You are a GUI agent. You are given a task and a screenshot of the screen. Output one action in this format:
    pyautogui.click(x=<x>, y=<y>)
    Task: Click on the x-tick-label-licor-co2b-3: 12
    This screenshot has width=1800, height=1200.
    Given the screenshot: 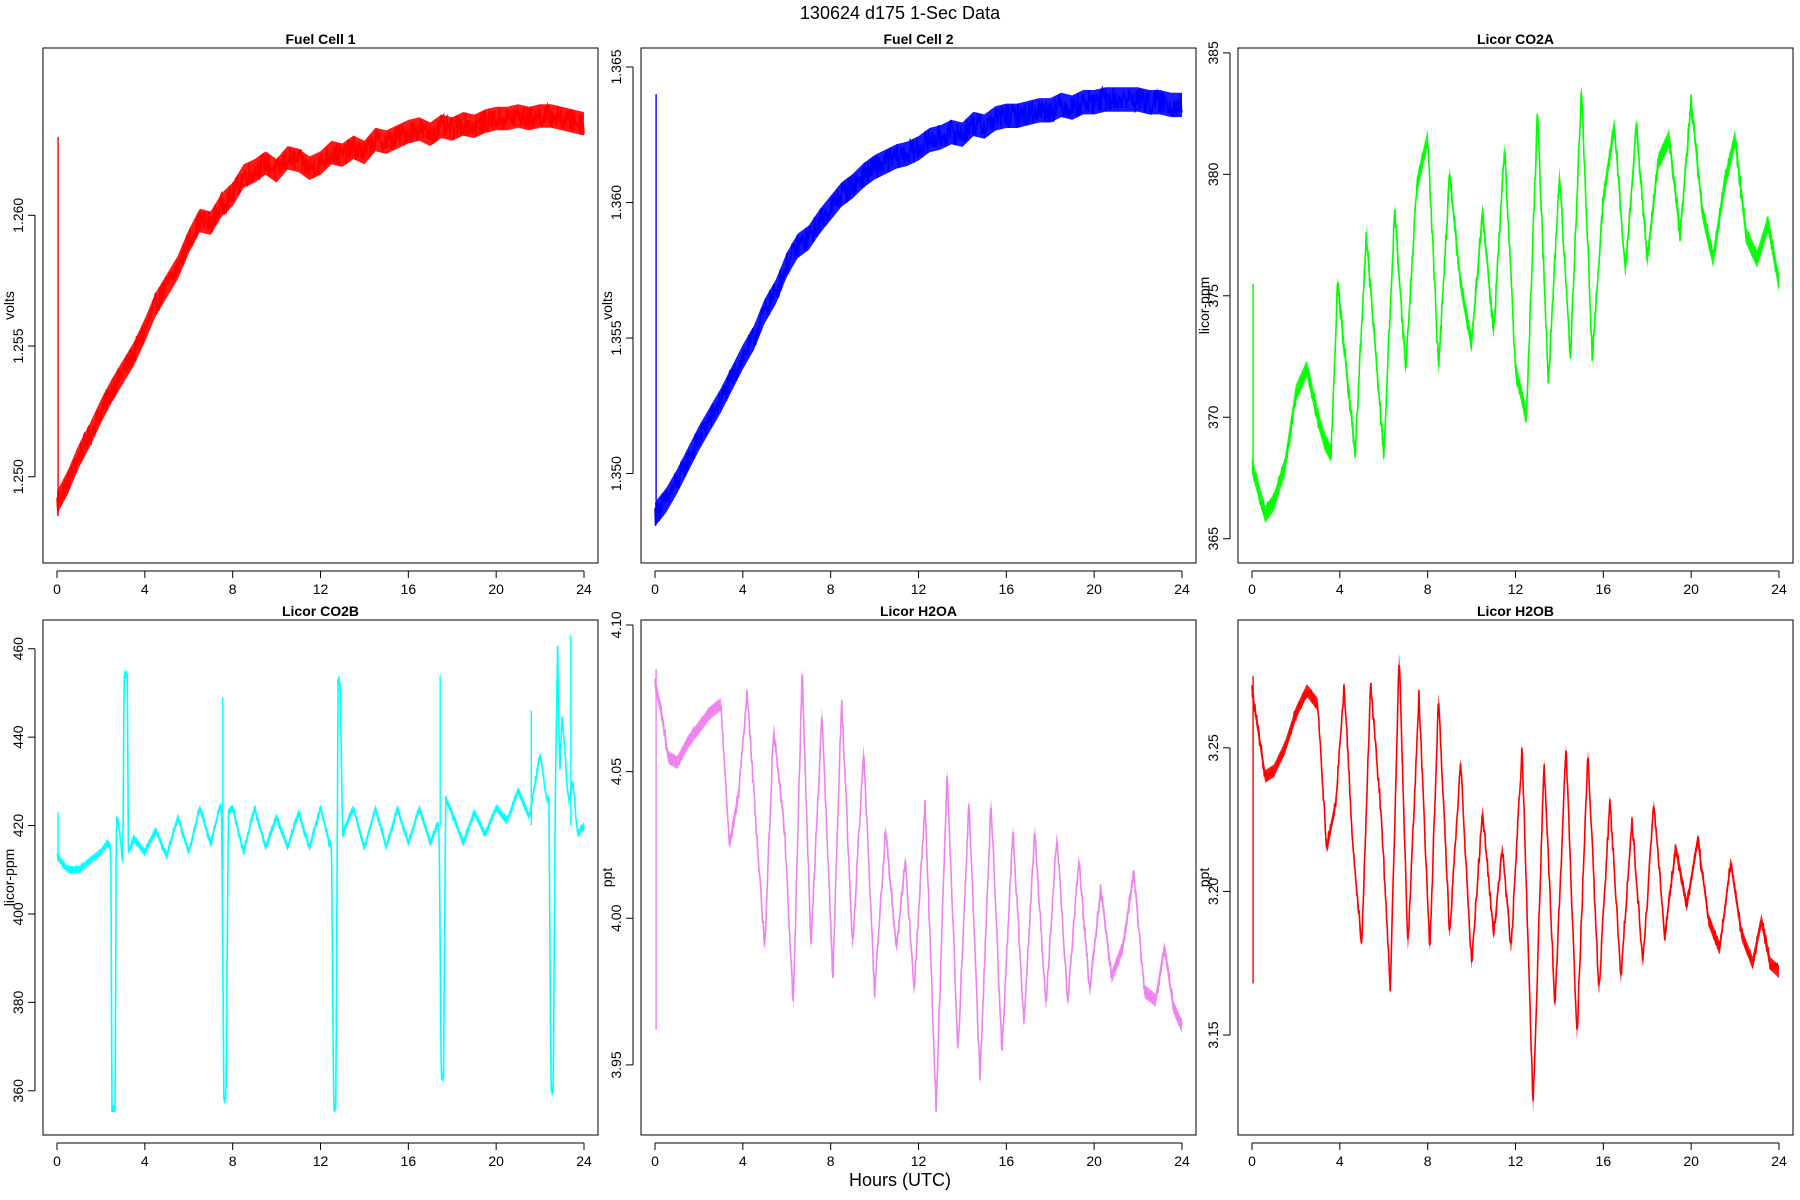 What is the action you would take?
    pyautogui.click(x=321, y=1161)
    